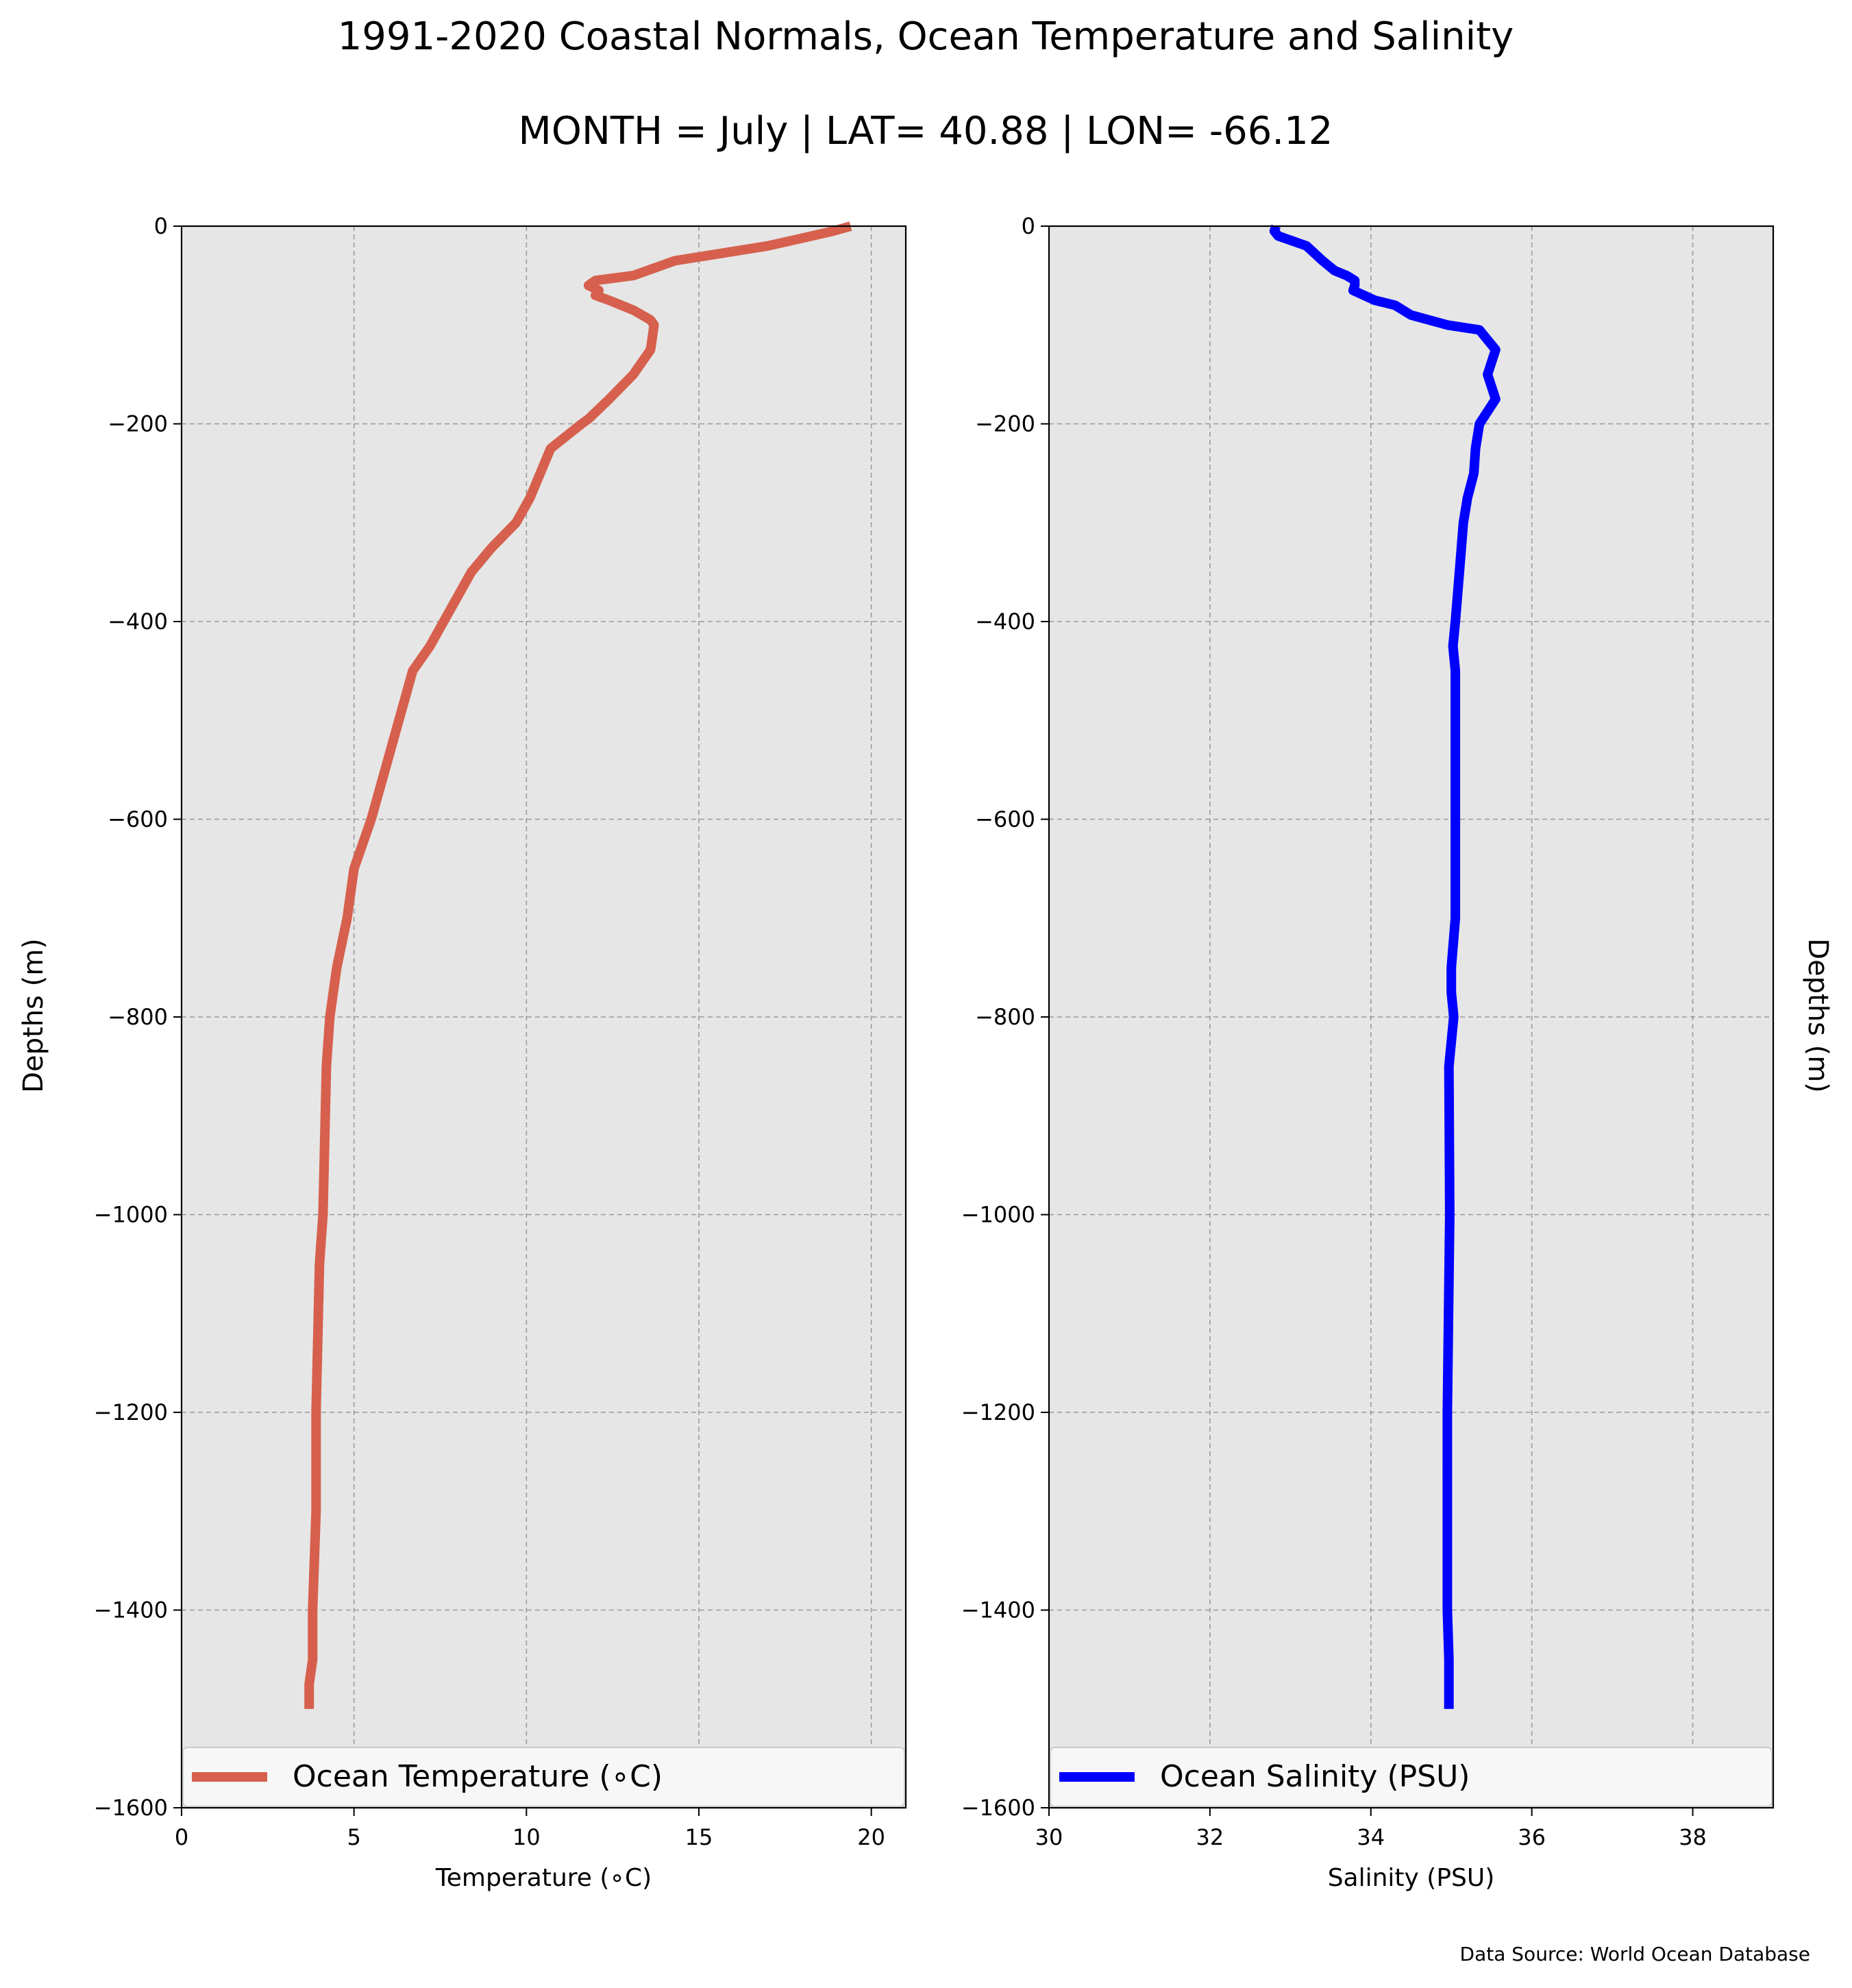  I want to click on salinity-y-tick-label: −600, so click(1005, 820).